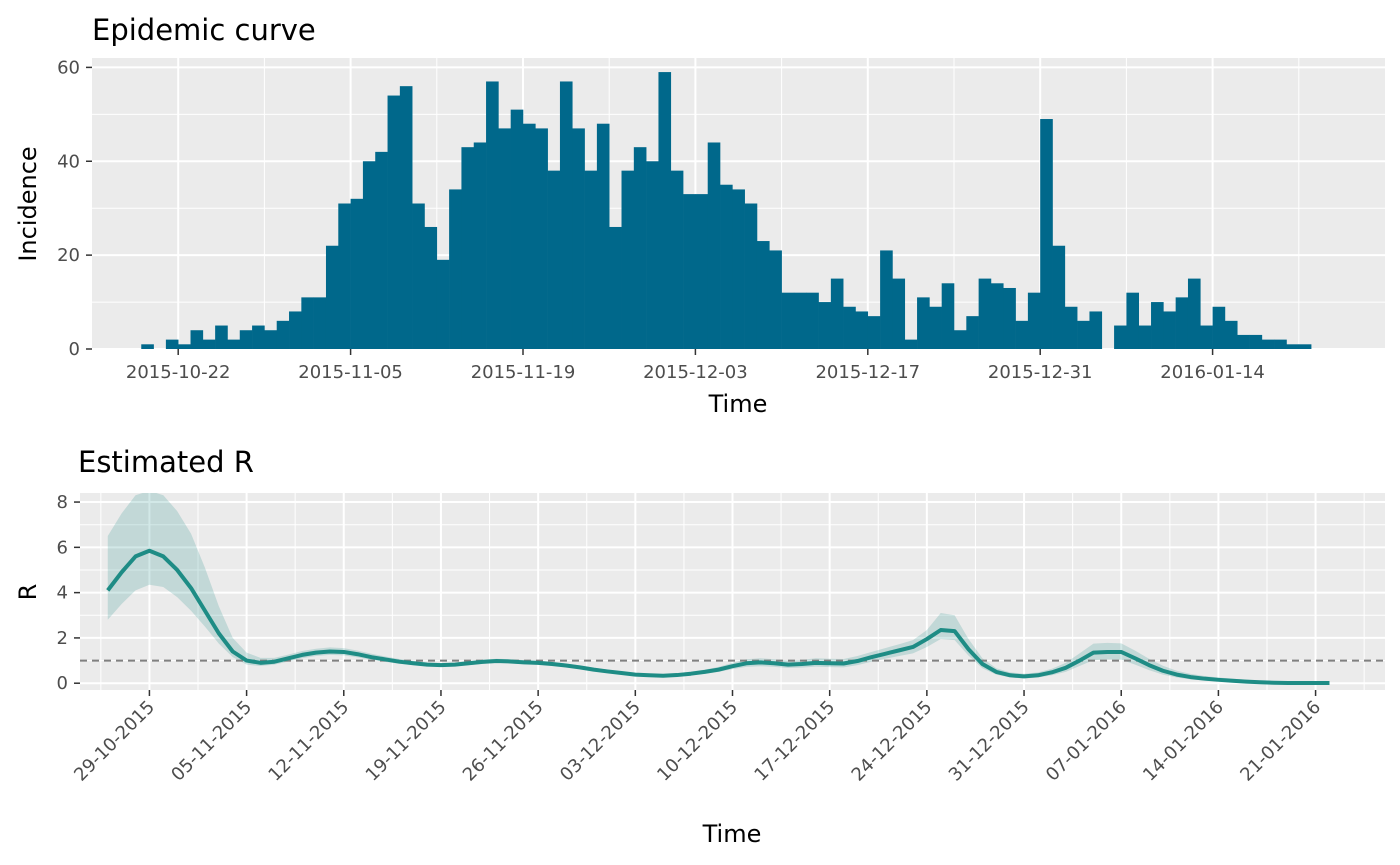 Image resolution: width=1400 pixels, height=865 pixels. What do you see at coordinates (166, 462) in the screenshot?
I see `estimated-r-title: Estimated R` at bounding box center [166, 462].